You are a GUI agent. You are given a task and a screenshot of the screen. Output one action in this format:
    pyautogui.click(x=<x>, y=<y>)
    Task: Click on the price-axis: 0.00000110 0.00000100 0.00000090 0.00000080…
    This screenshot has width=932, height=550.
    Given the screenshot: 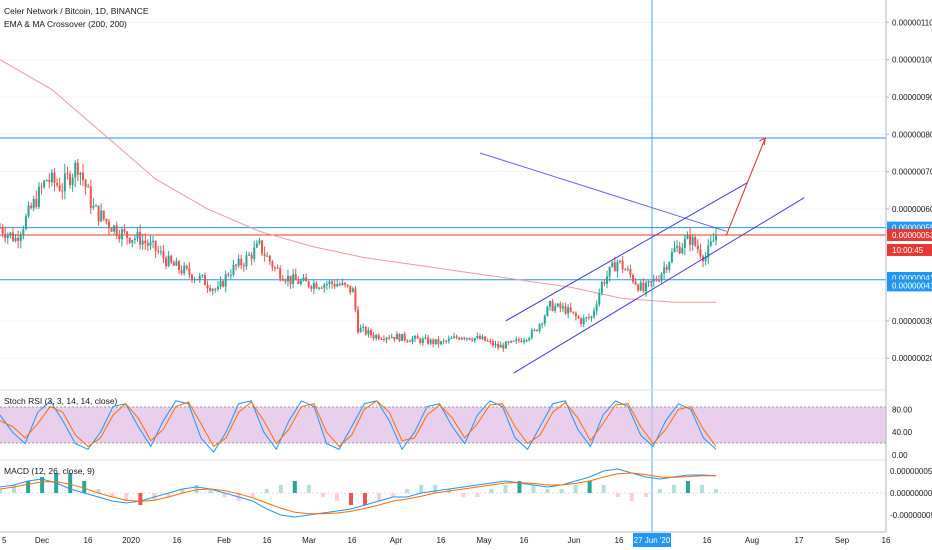 What is the action you would take?
    pyautogui.click(x=909, y=190)
    